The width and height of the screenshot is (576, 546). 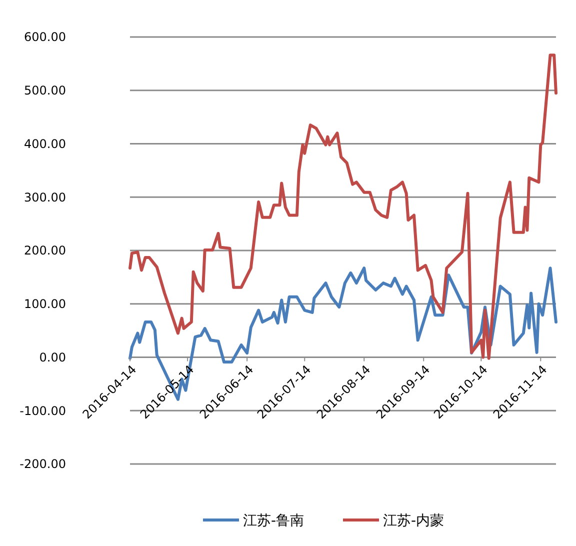 What do you see at coordinates (413, 520) in the screenshot?
I see `legend-label: 江苏-内蒙` at bounding box center [413, 520].